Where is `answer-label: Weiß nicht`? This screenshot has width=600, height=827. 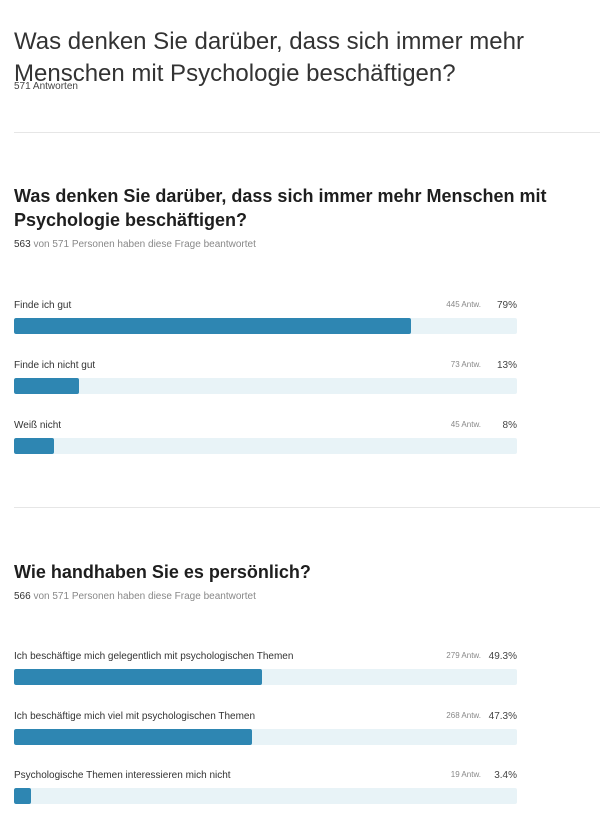
answer-label: Weiß nicht is located at coordinates (38, 425).